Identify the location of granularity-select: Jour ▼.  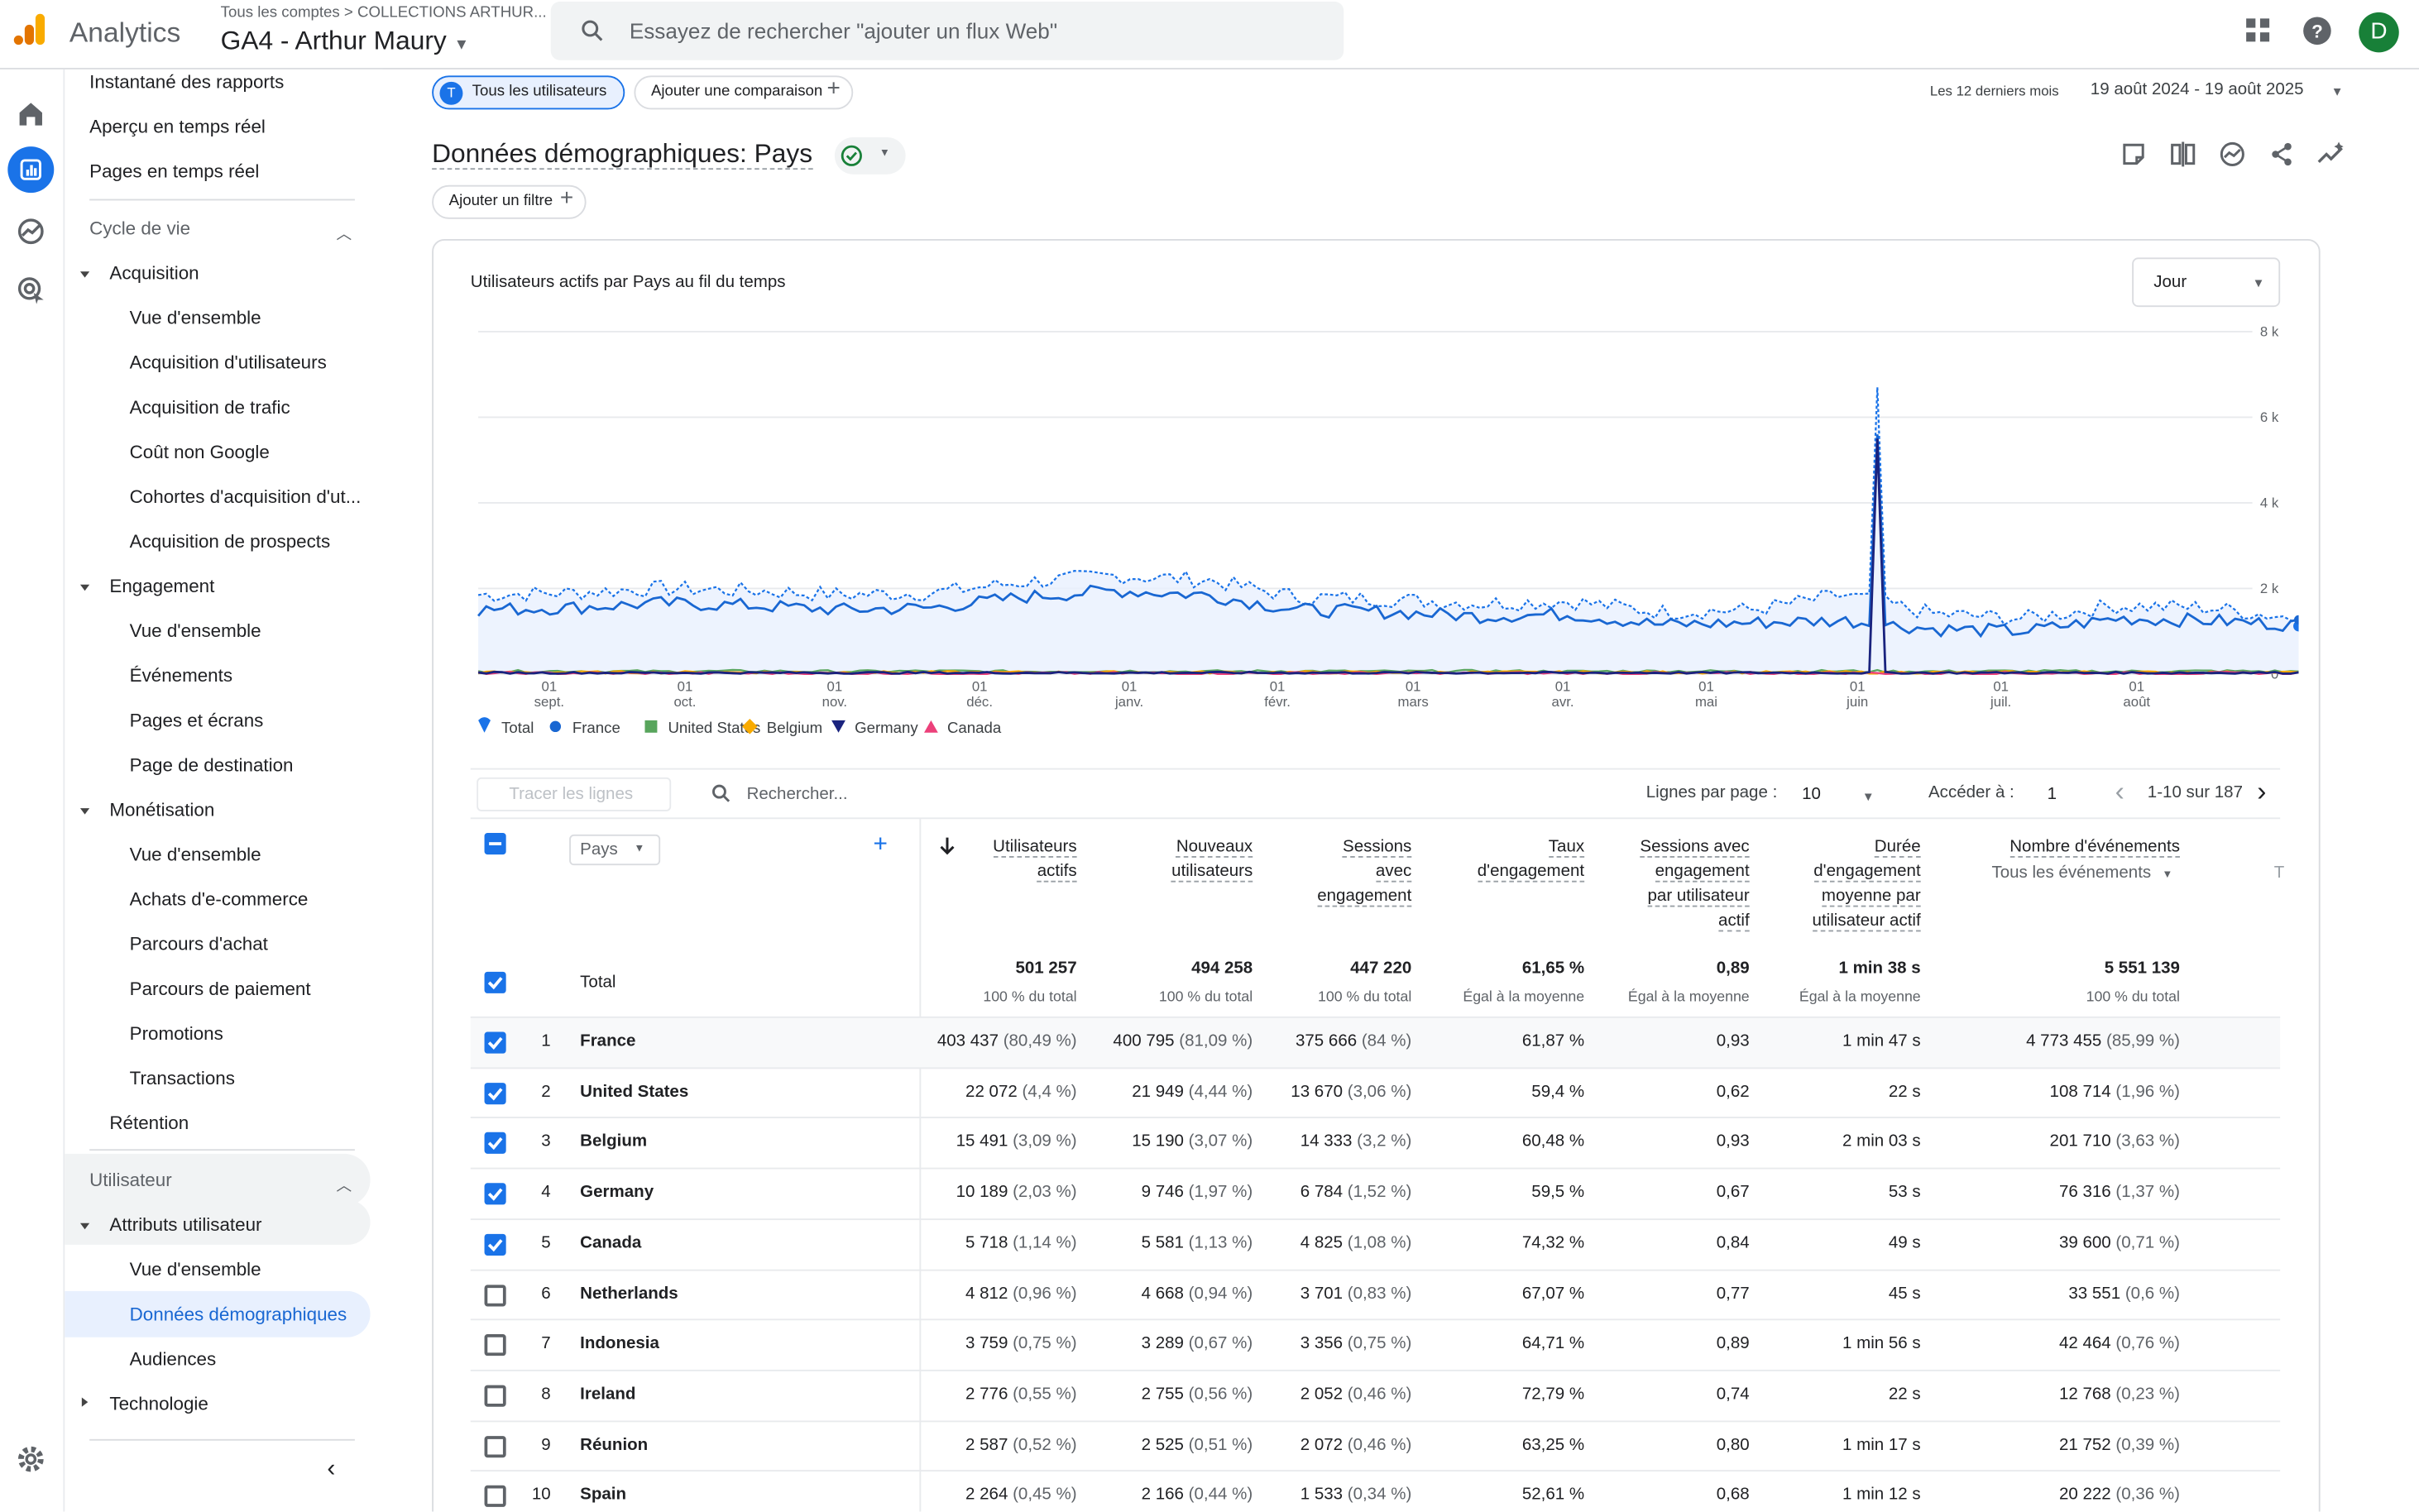
(2206, 282).